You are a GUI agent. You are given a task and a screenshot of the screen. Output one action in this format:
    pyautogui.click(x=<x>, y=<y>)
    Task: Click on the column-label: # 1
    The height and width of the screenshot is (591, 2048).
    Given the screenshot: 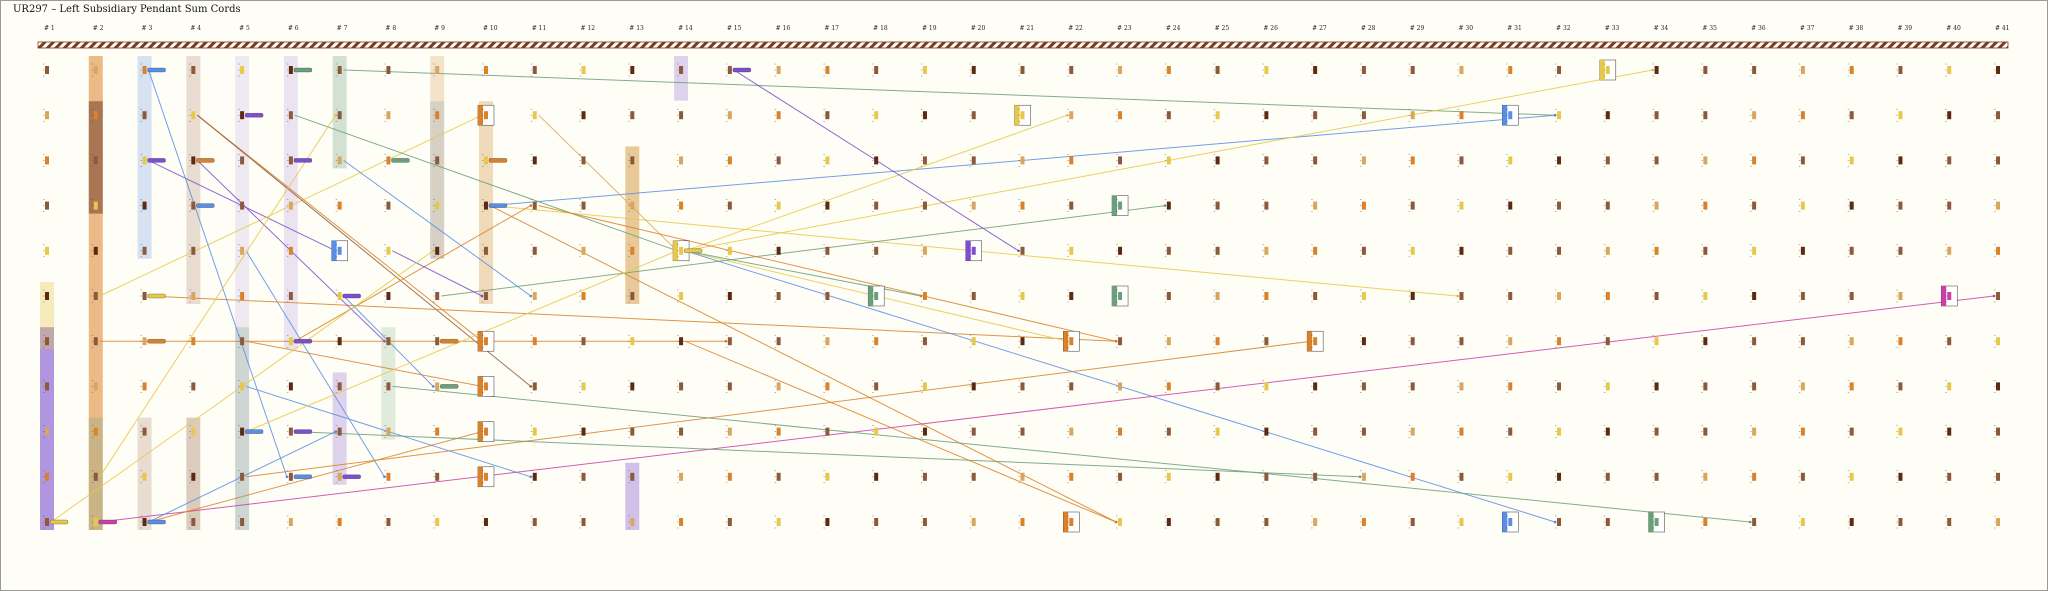 What is the action you would take?
    pyautogui.click(x=49, y=28)
    